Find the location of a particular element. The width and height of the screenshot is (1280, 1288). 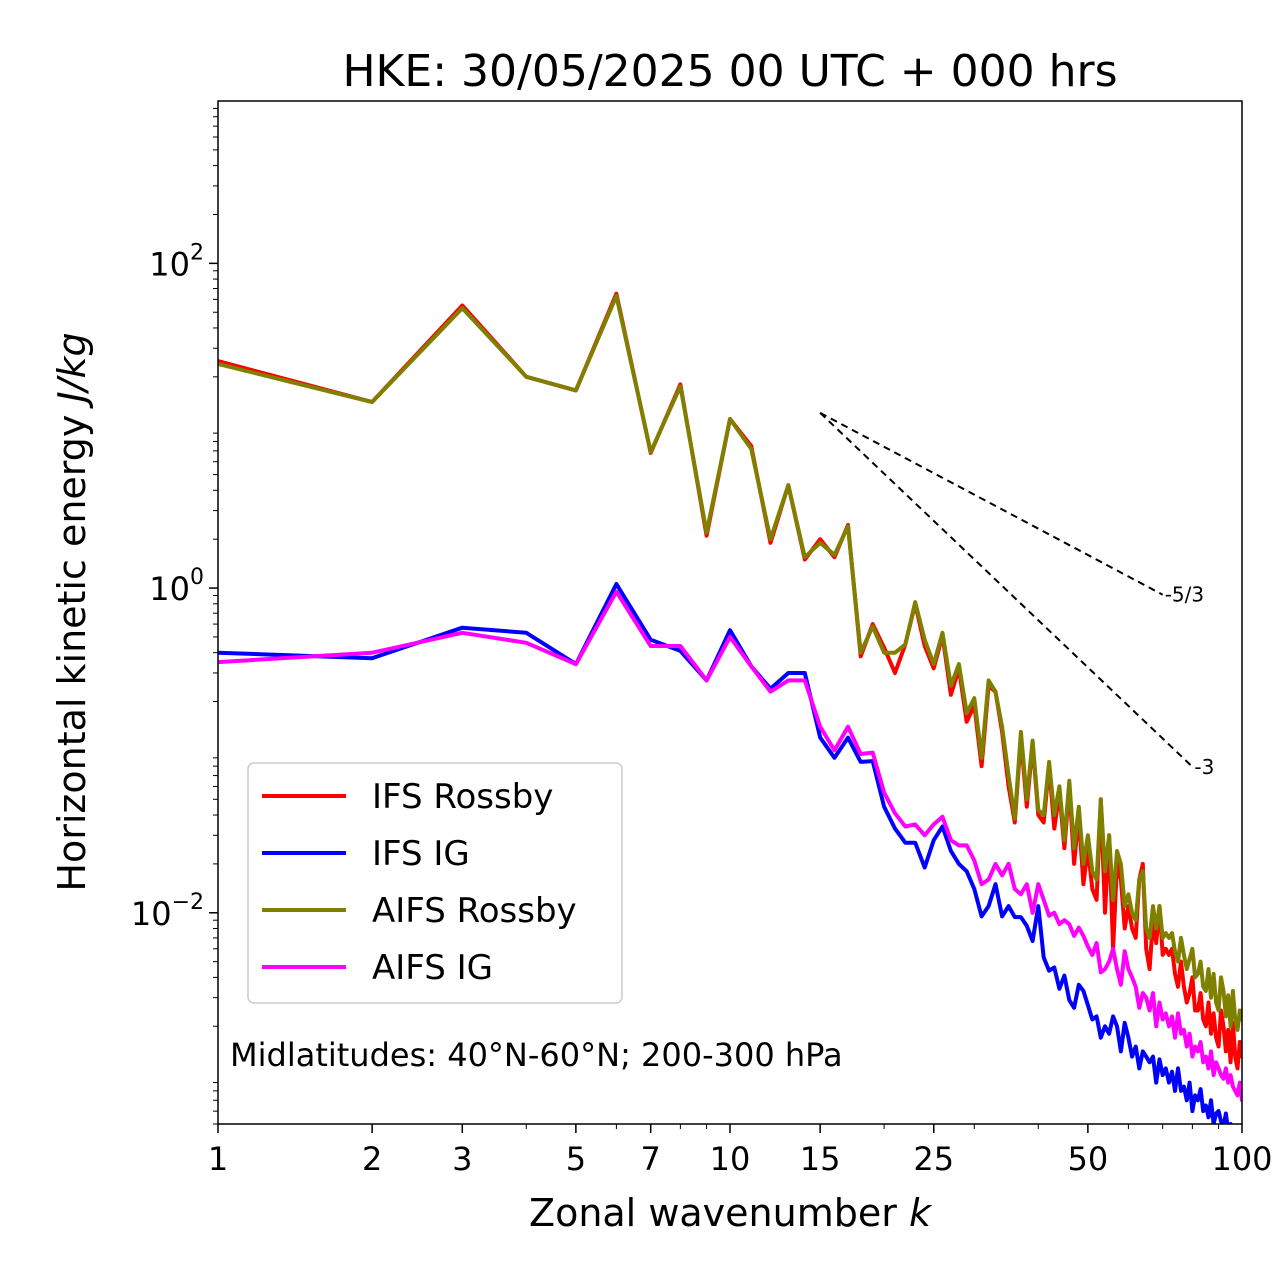

x-tick-label: 100 is located at coordinates (1241, 1159).